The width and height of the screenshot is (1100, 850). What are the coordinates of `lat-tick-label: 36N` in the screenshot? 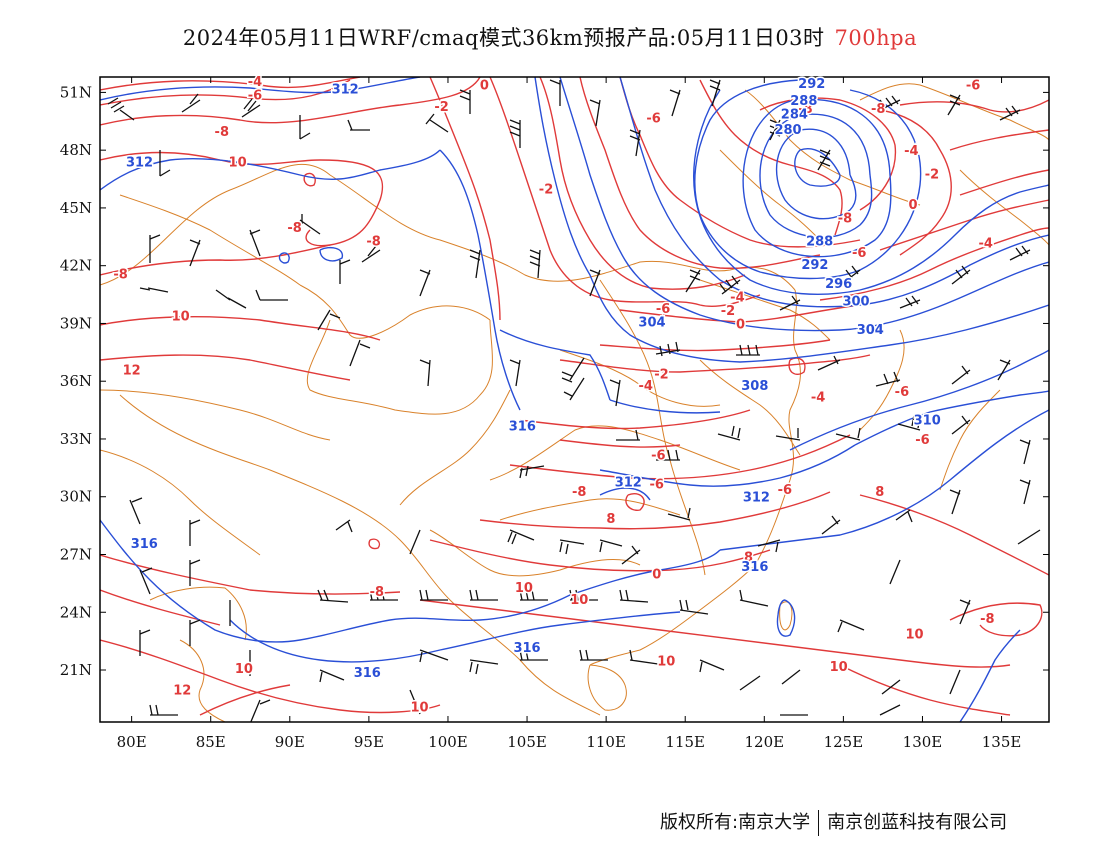 It's located at (76, 381).